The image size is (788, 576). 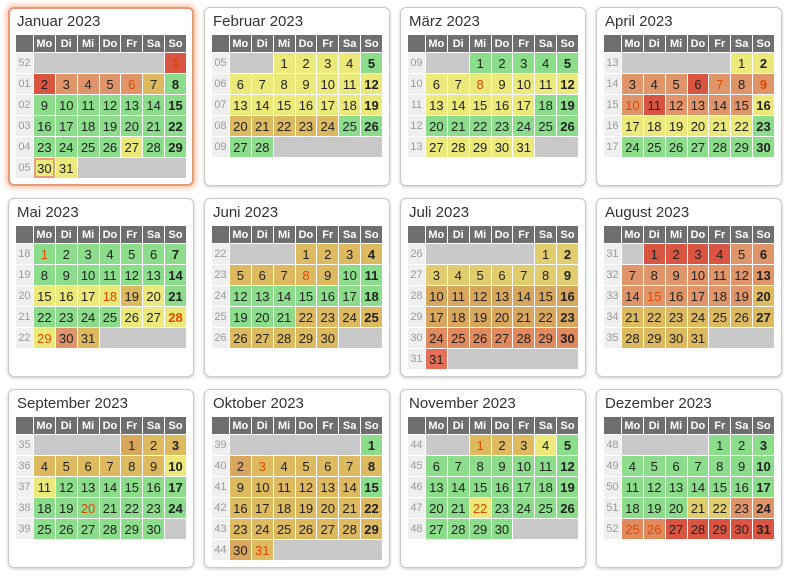 What do you see at coordinates (524, 147) in the screenshot?
I see `day-cell: 31` at bounding box center [524, 147].